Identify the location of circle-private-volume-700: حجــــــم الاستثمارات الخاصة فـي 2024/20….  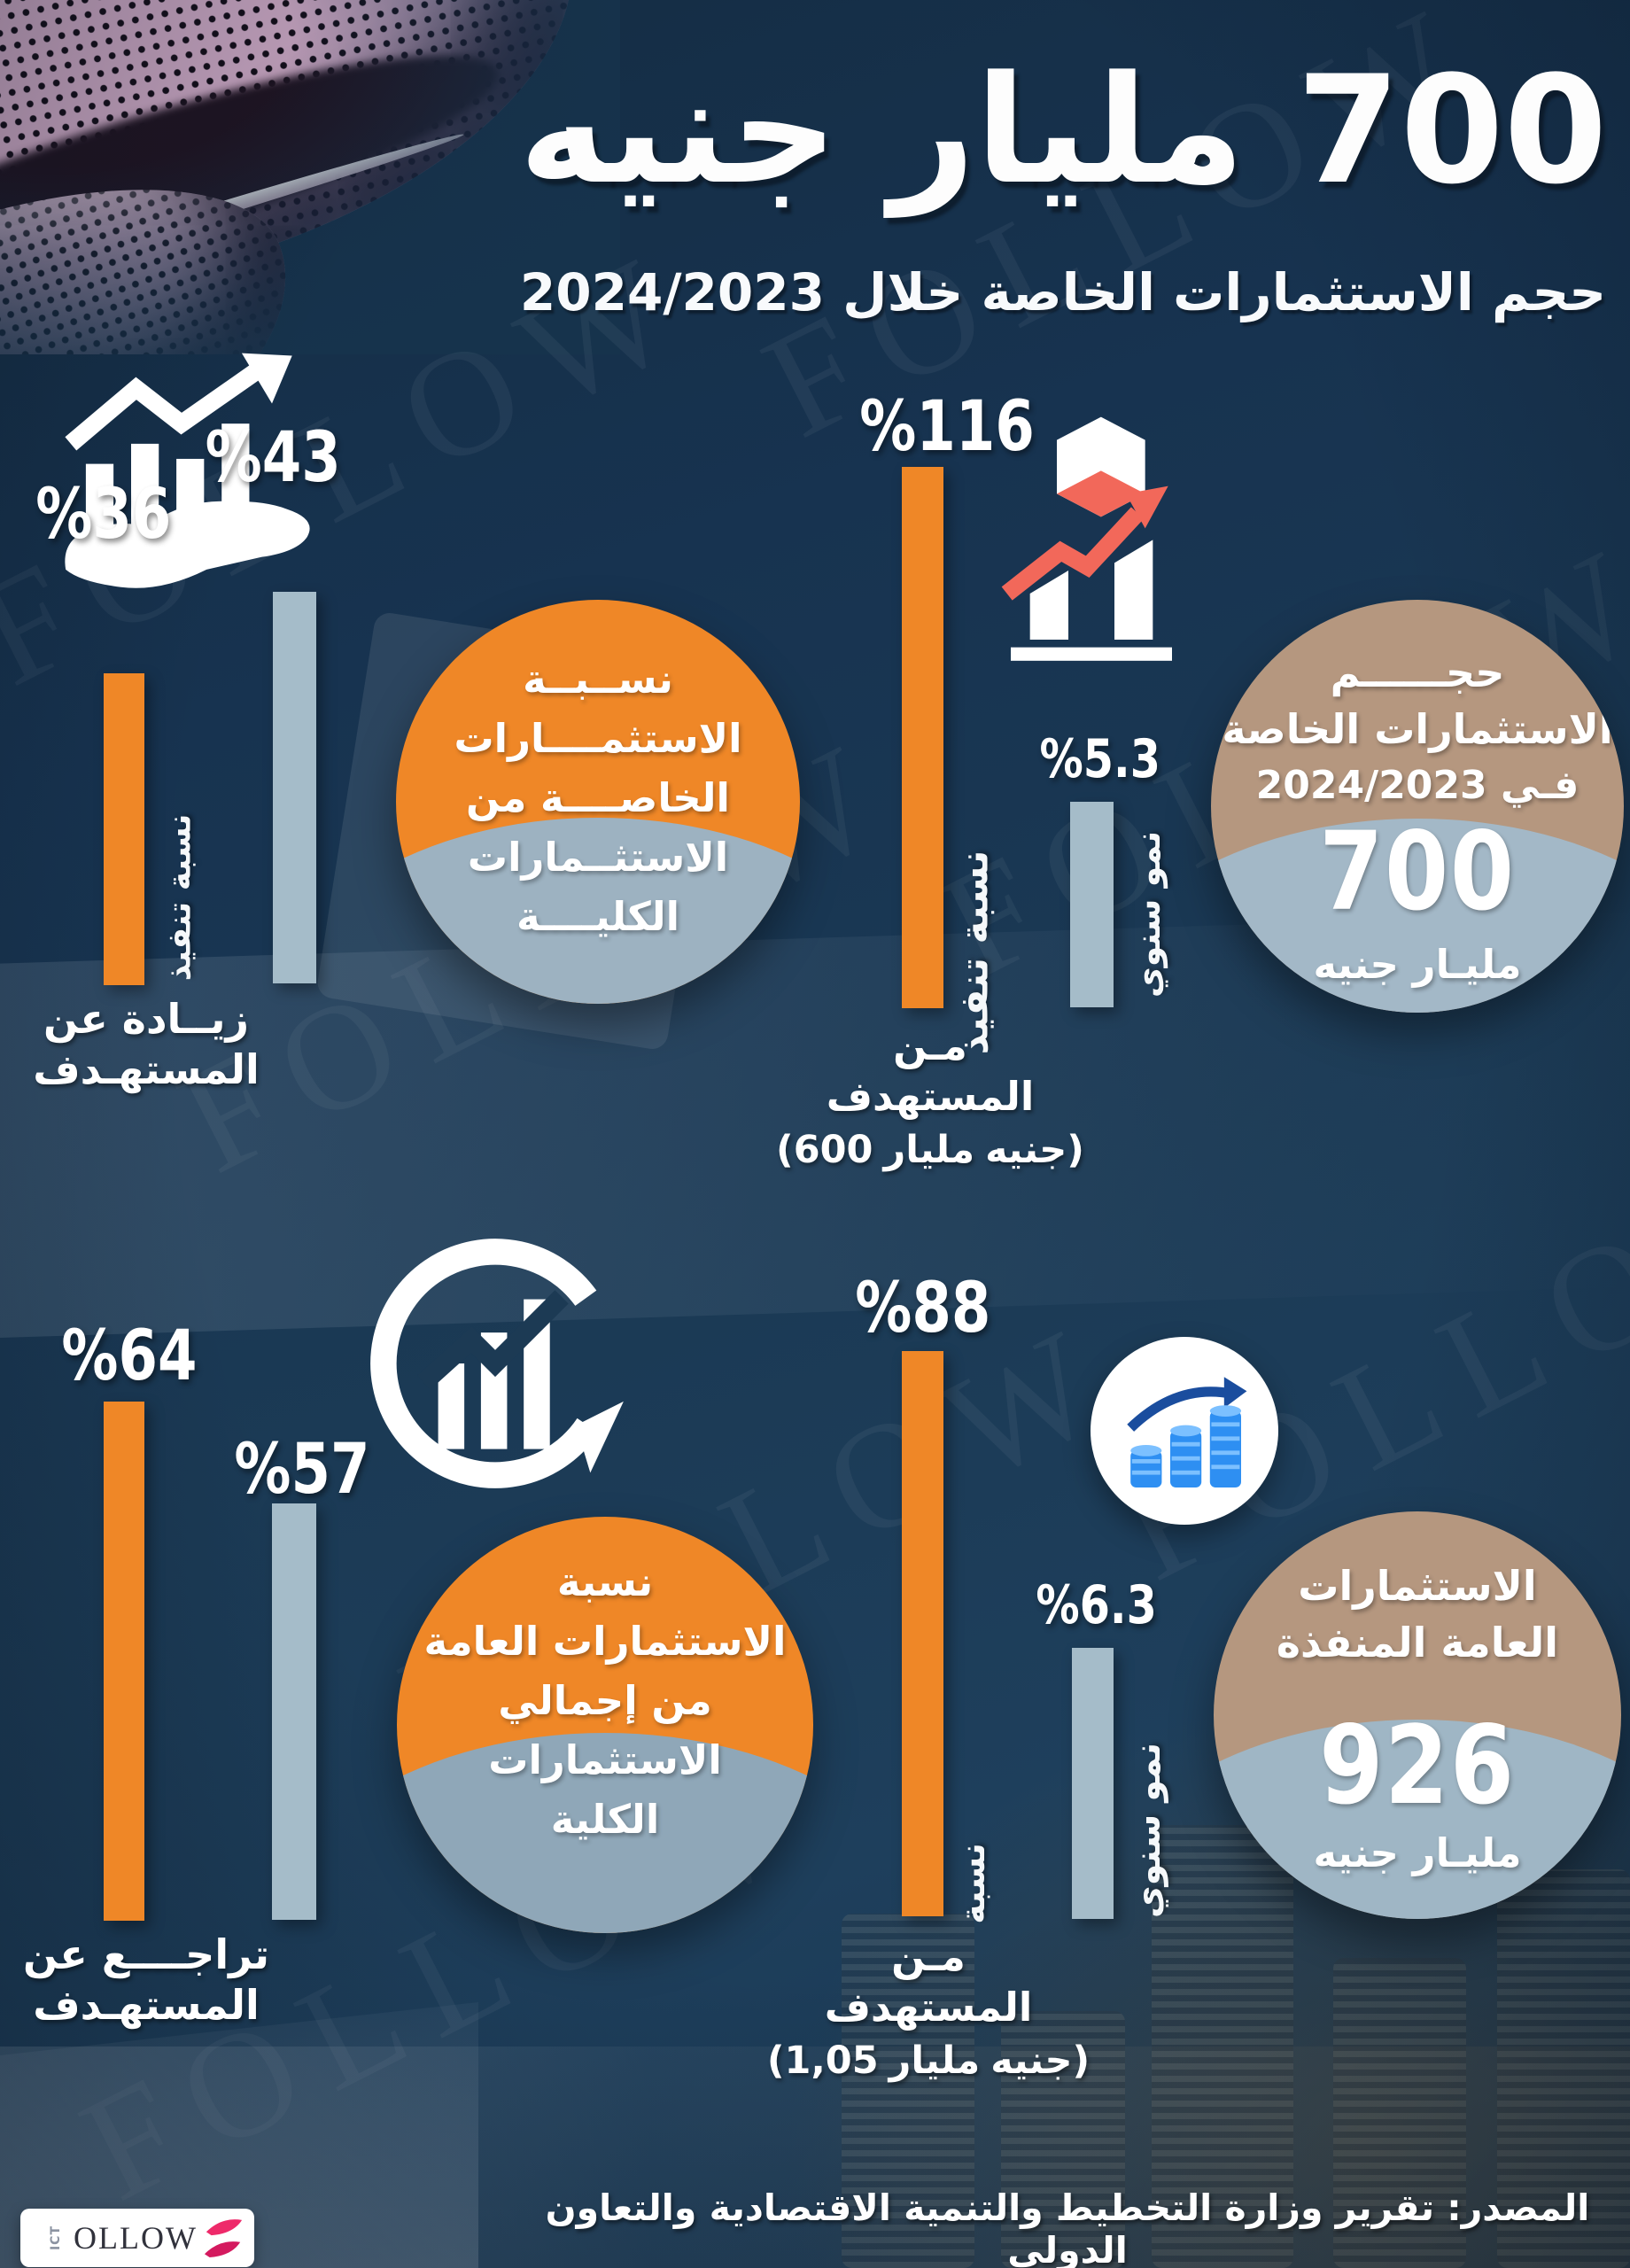
(1417, 806).